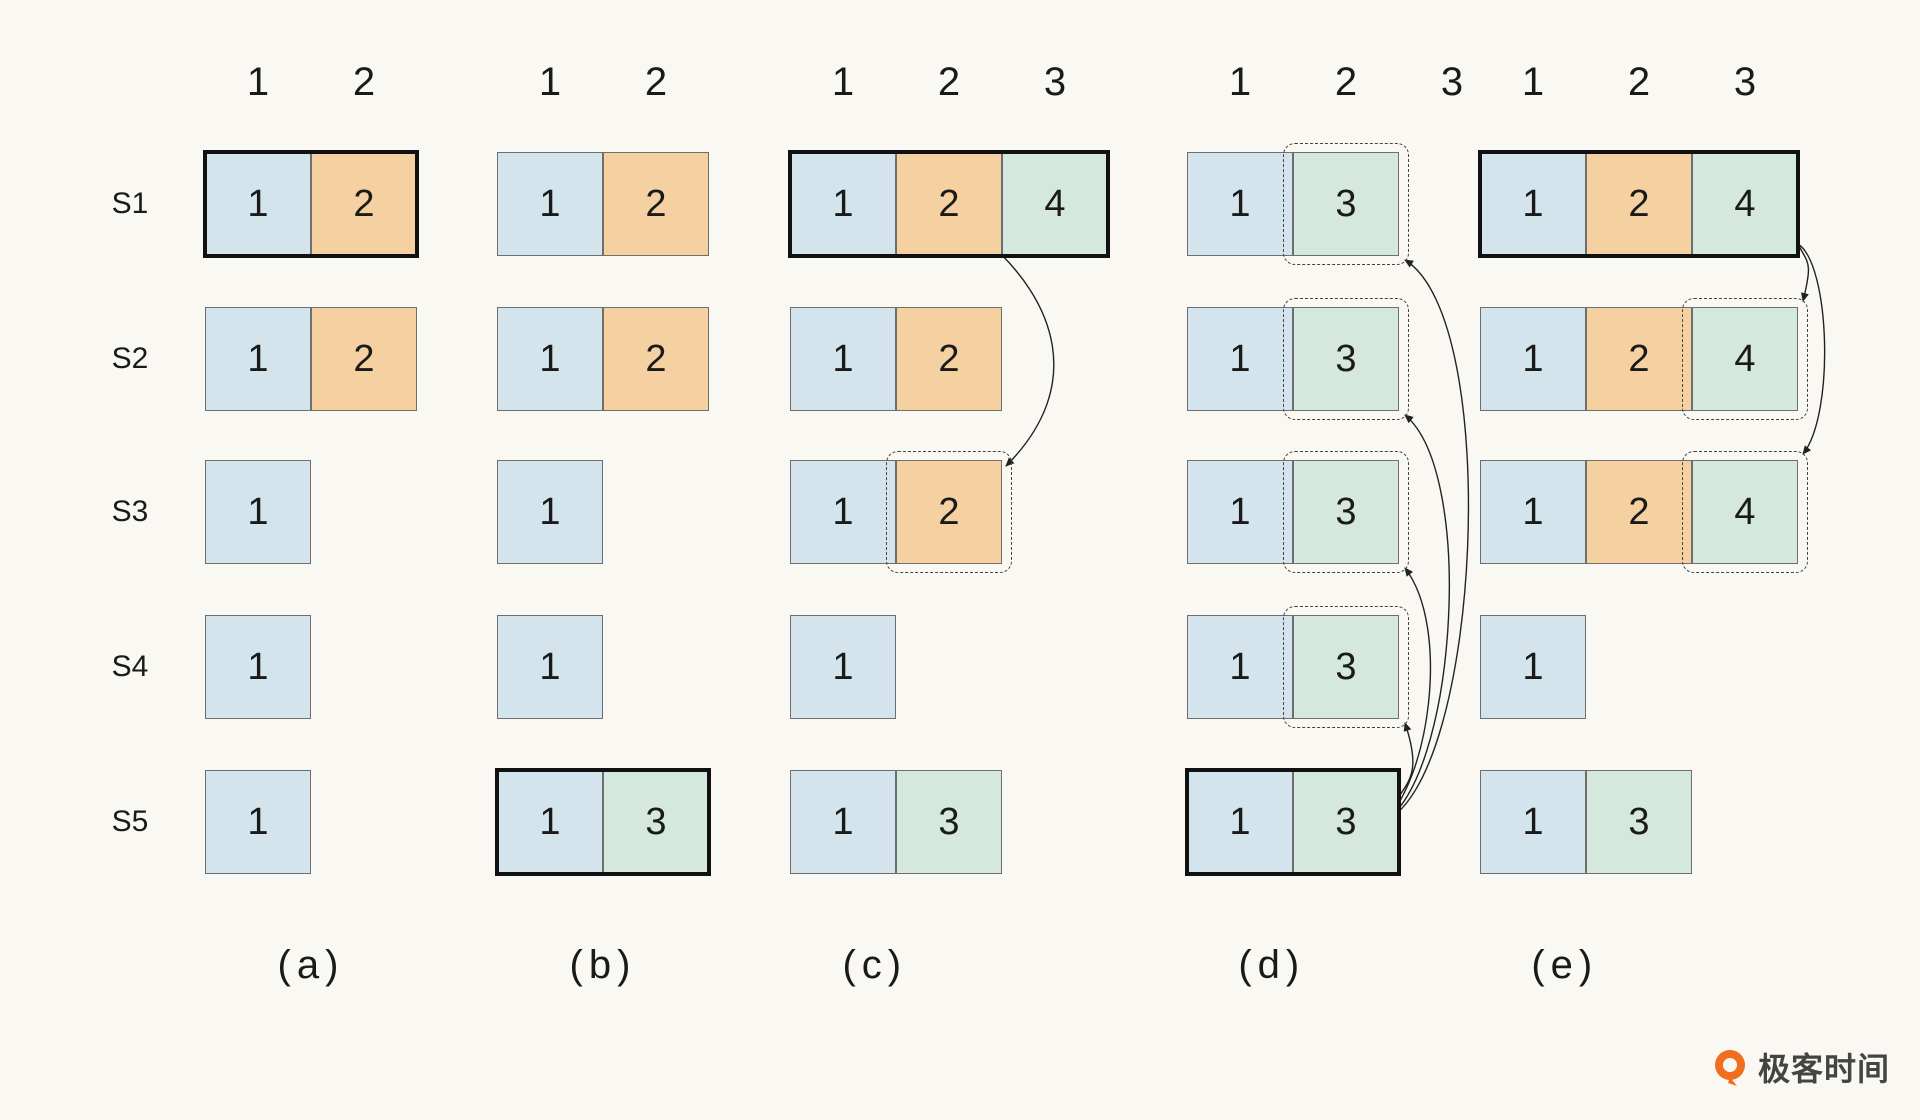  I want to click on replication-arrow-d-s5-to-s2, so click(1416, 618).